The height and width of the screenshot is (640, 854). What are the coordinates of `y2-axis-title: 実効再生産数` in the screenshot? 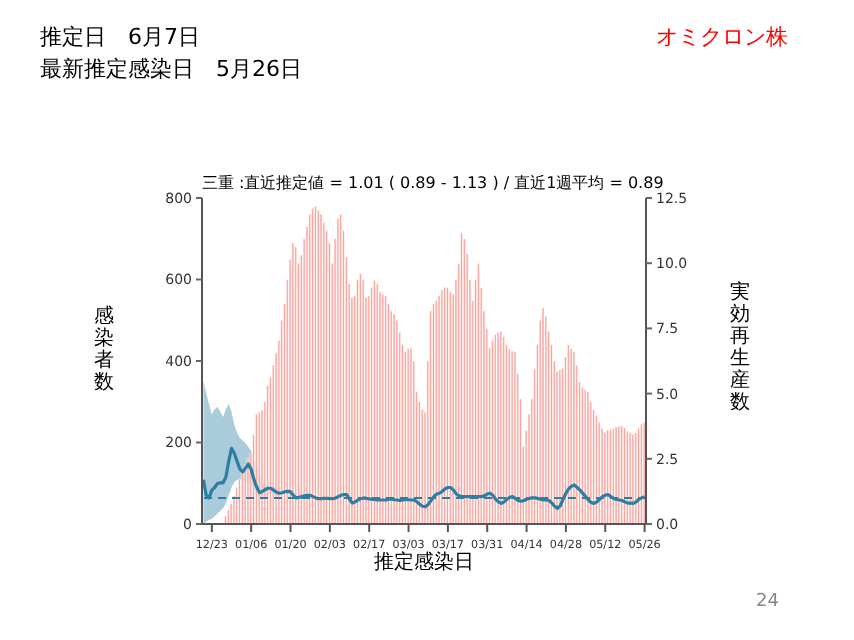 It's located at (740, 348).